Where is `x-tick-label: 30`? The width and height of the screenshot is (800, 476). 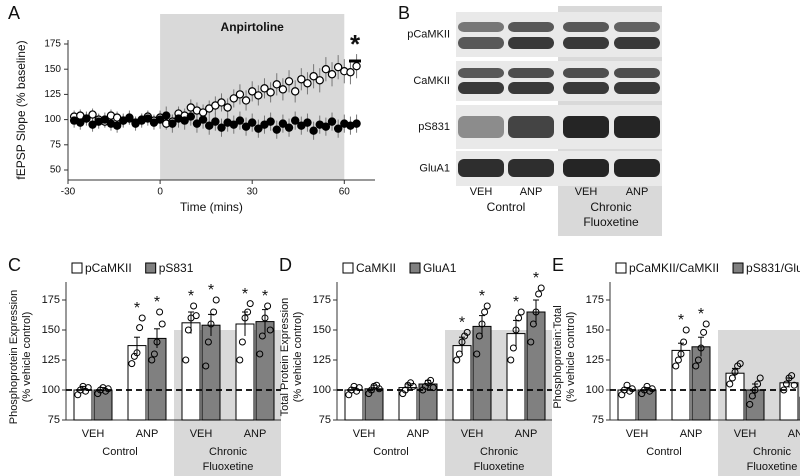 x-tick-label: 30 is located at coordinates (253, 192).